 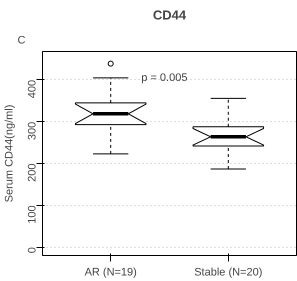 What do you see at coordinates (22, 40) in the screenshot?
I see `text: C` at bounding box center [22, 40].